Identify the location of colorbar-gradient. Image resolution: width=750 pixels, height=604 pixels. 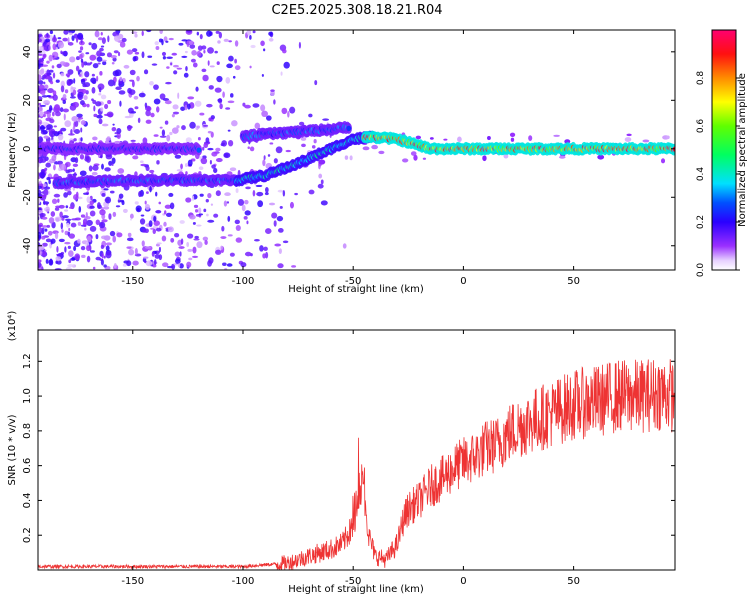
(724, 150).